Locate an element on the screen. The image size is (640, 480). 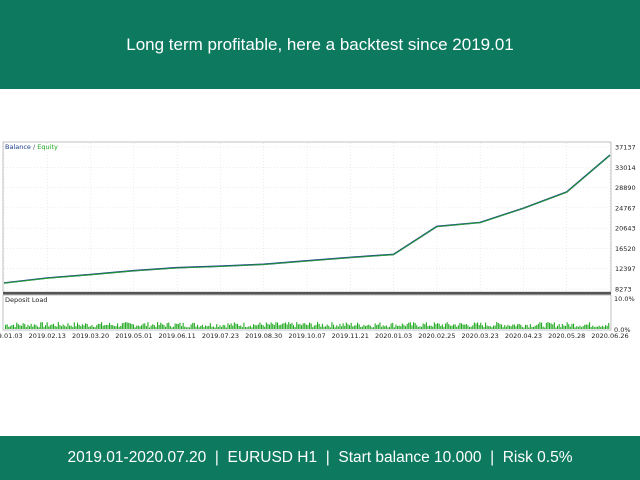
x-tick-label: 2019.03.20 is located at coordinates (90, 336).